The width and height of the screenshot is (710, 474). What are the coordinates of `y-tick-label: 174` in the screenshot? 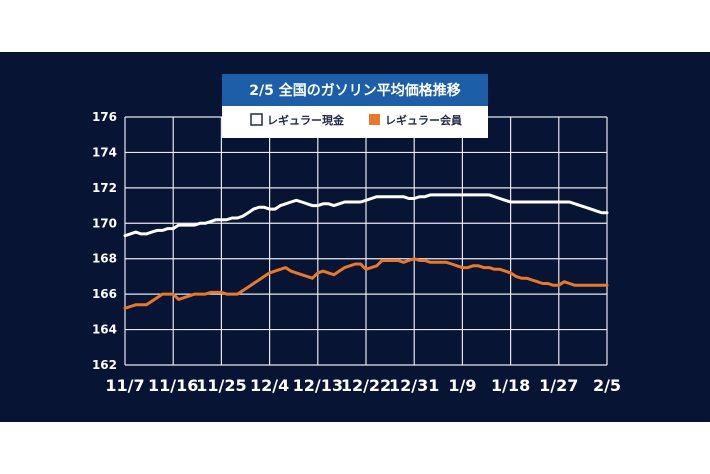 It's located at (104, 152).